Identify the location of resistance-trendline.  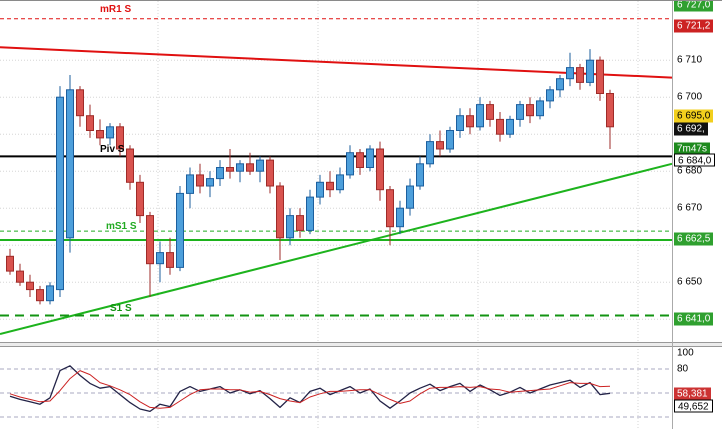
(336, 62).